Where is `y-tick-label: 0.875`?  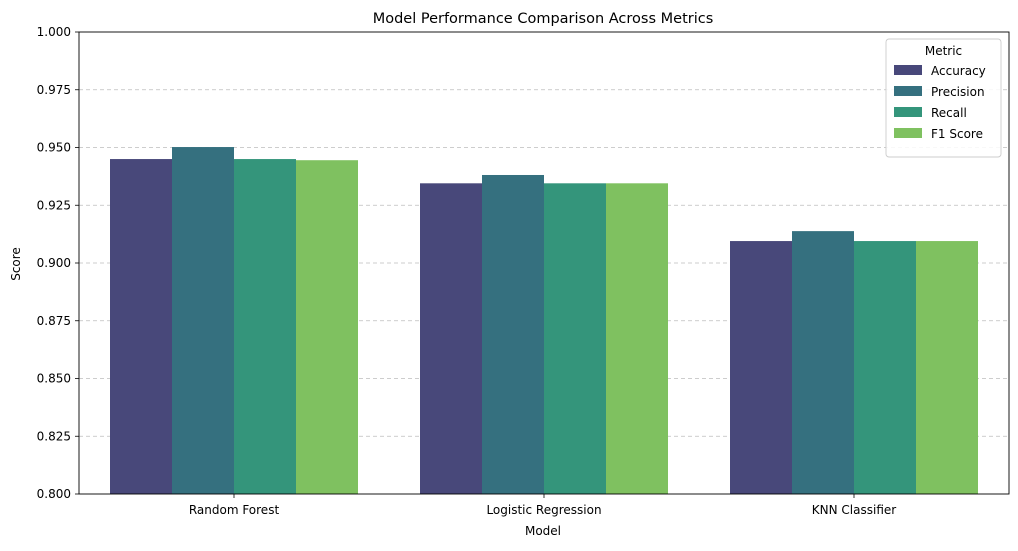
y-tick-label: 0.875 is located at coordinates (54, 321).